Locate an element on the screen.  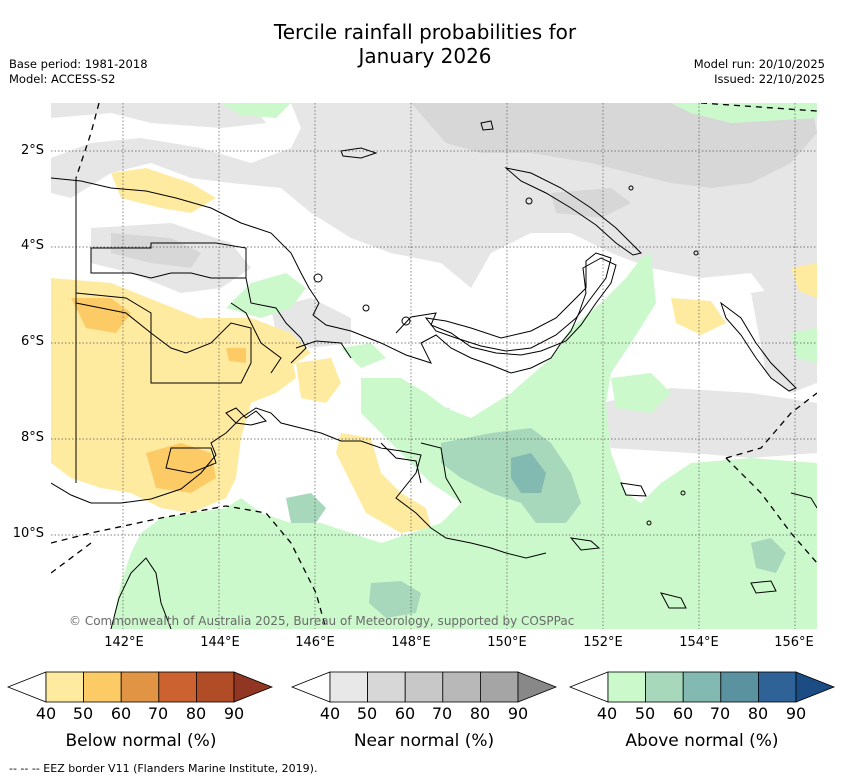
lat-label-8s: 8°S is located at coordinates (32, 437).